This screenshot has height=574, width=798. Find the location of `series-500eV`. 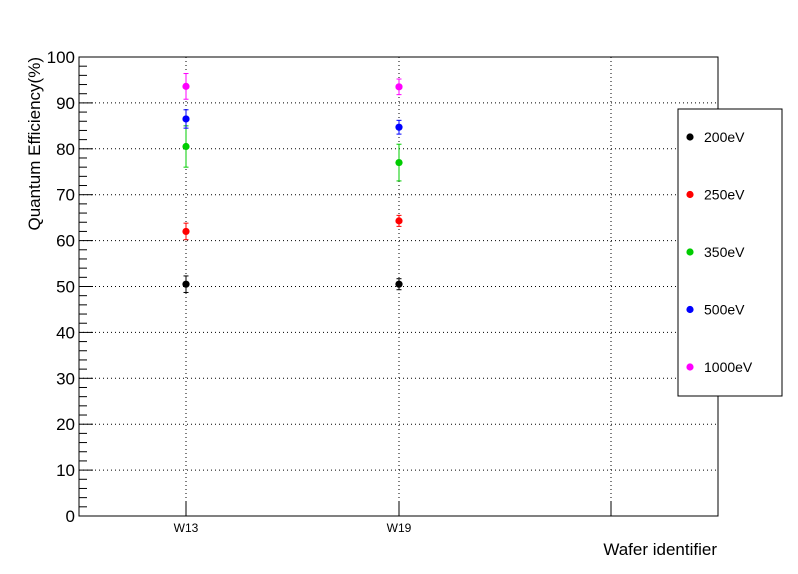

series-500eV is located at coordinates (292, 122).